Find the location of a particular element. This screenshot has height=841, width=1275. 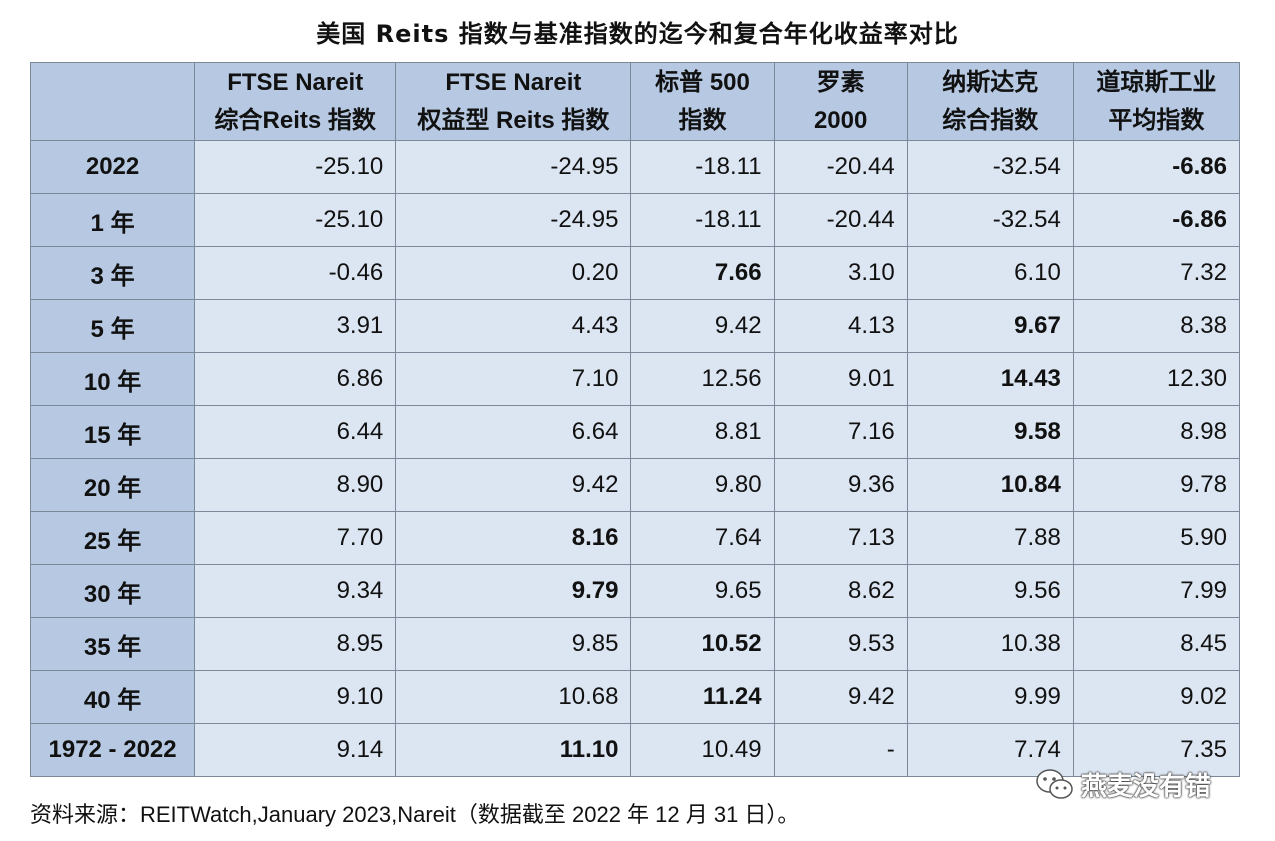

value-cell-nasdaq: 6.10 is located at coordinates (990, 273).